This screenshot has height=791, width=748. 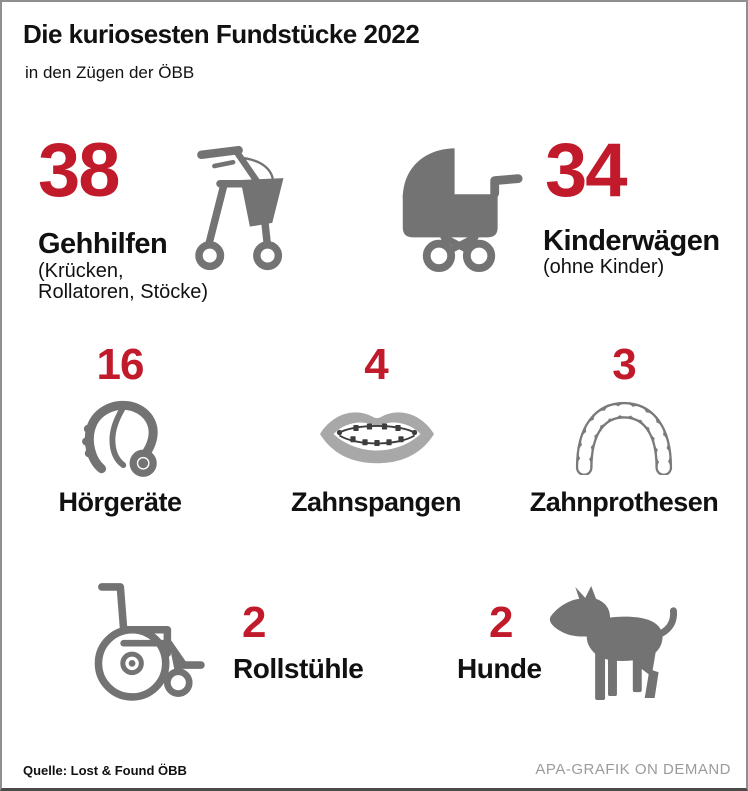 What do you see at coordinates (123, 281) in the screenshot?
I see `sublabel-gehhilfen: (Krücken, Rollatoren, Stöcke)` at bounding box center [123, 281].